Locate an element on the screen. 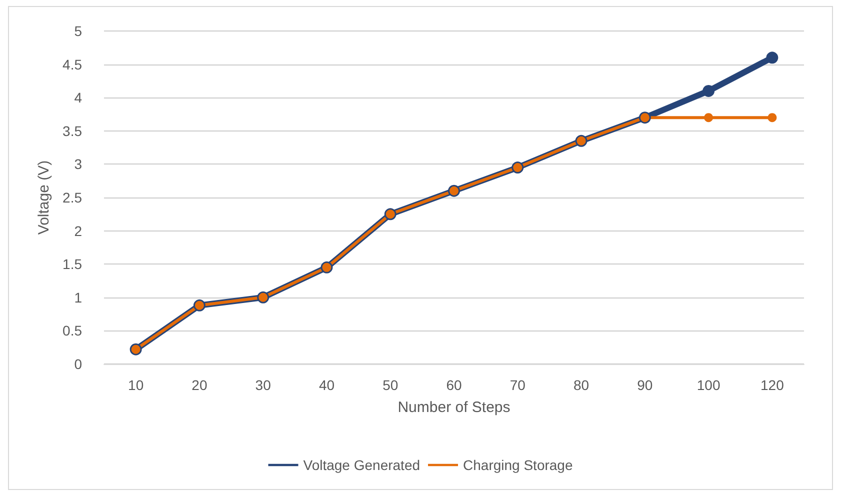 Image resolution: width=841 pixels, height=496 pixels. x-tick-label: 50 is located at coordinates (390, 385).